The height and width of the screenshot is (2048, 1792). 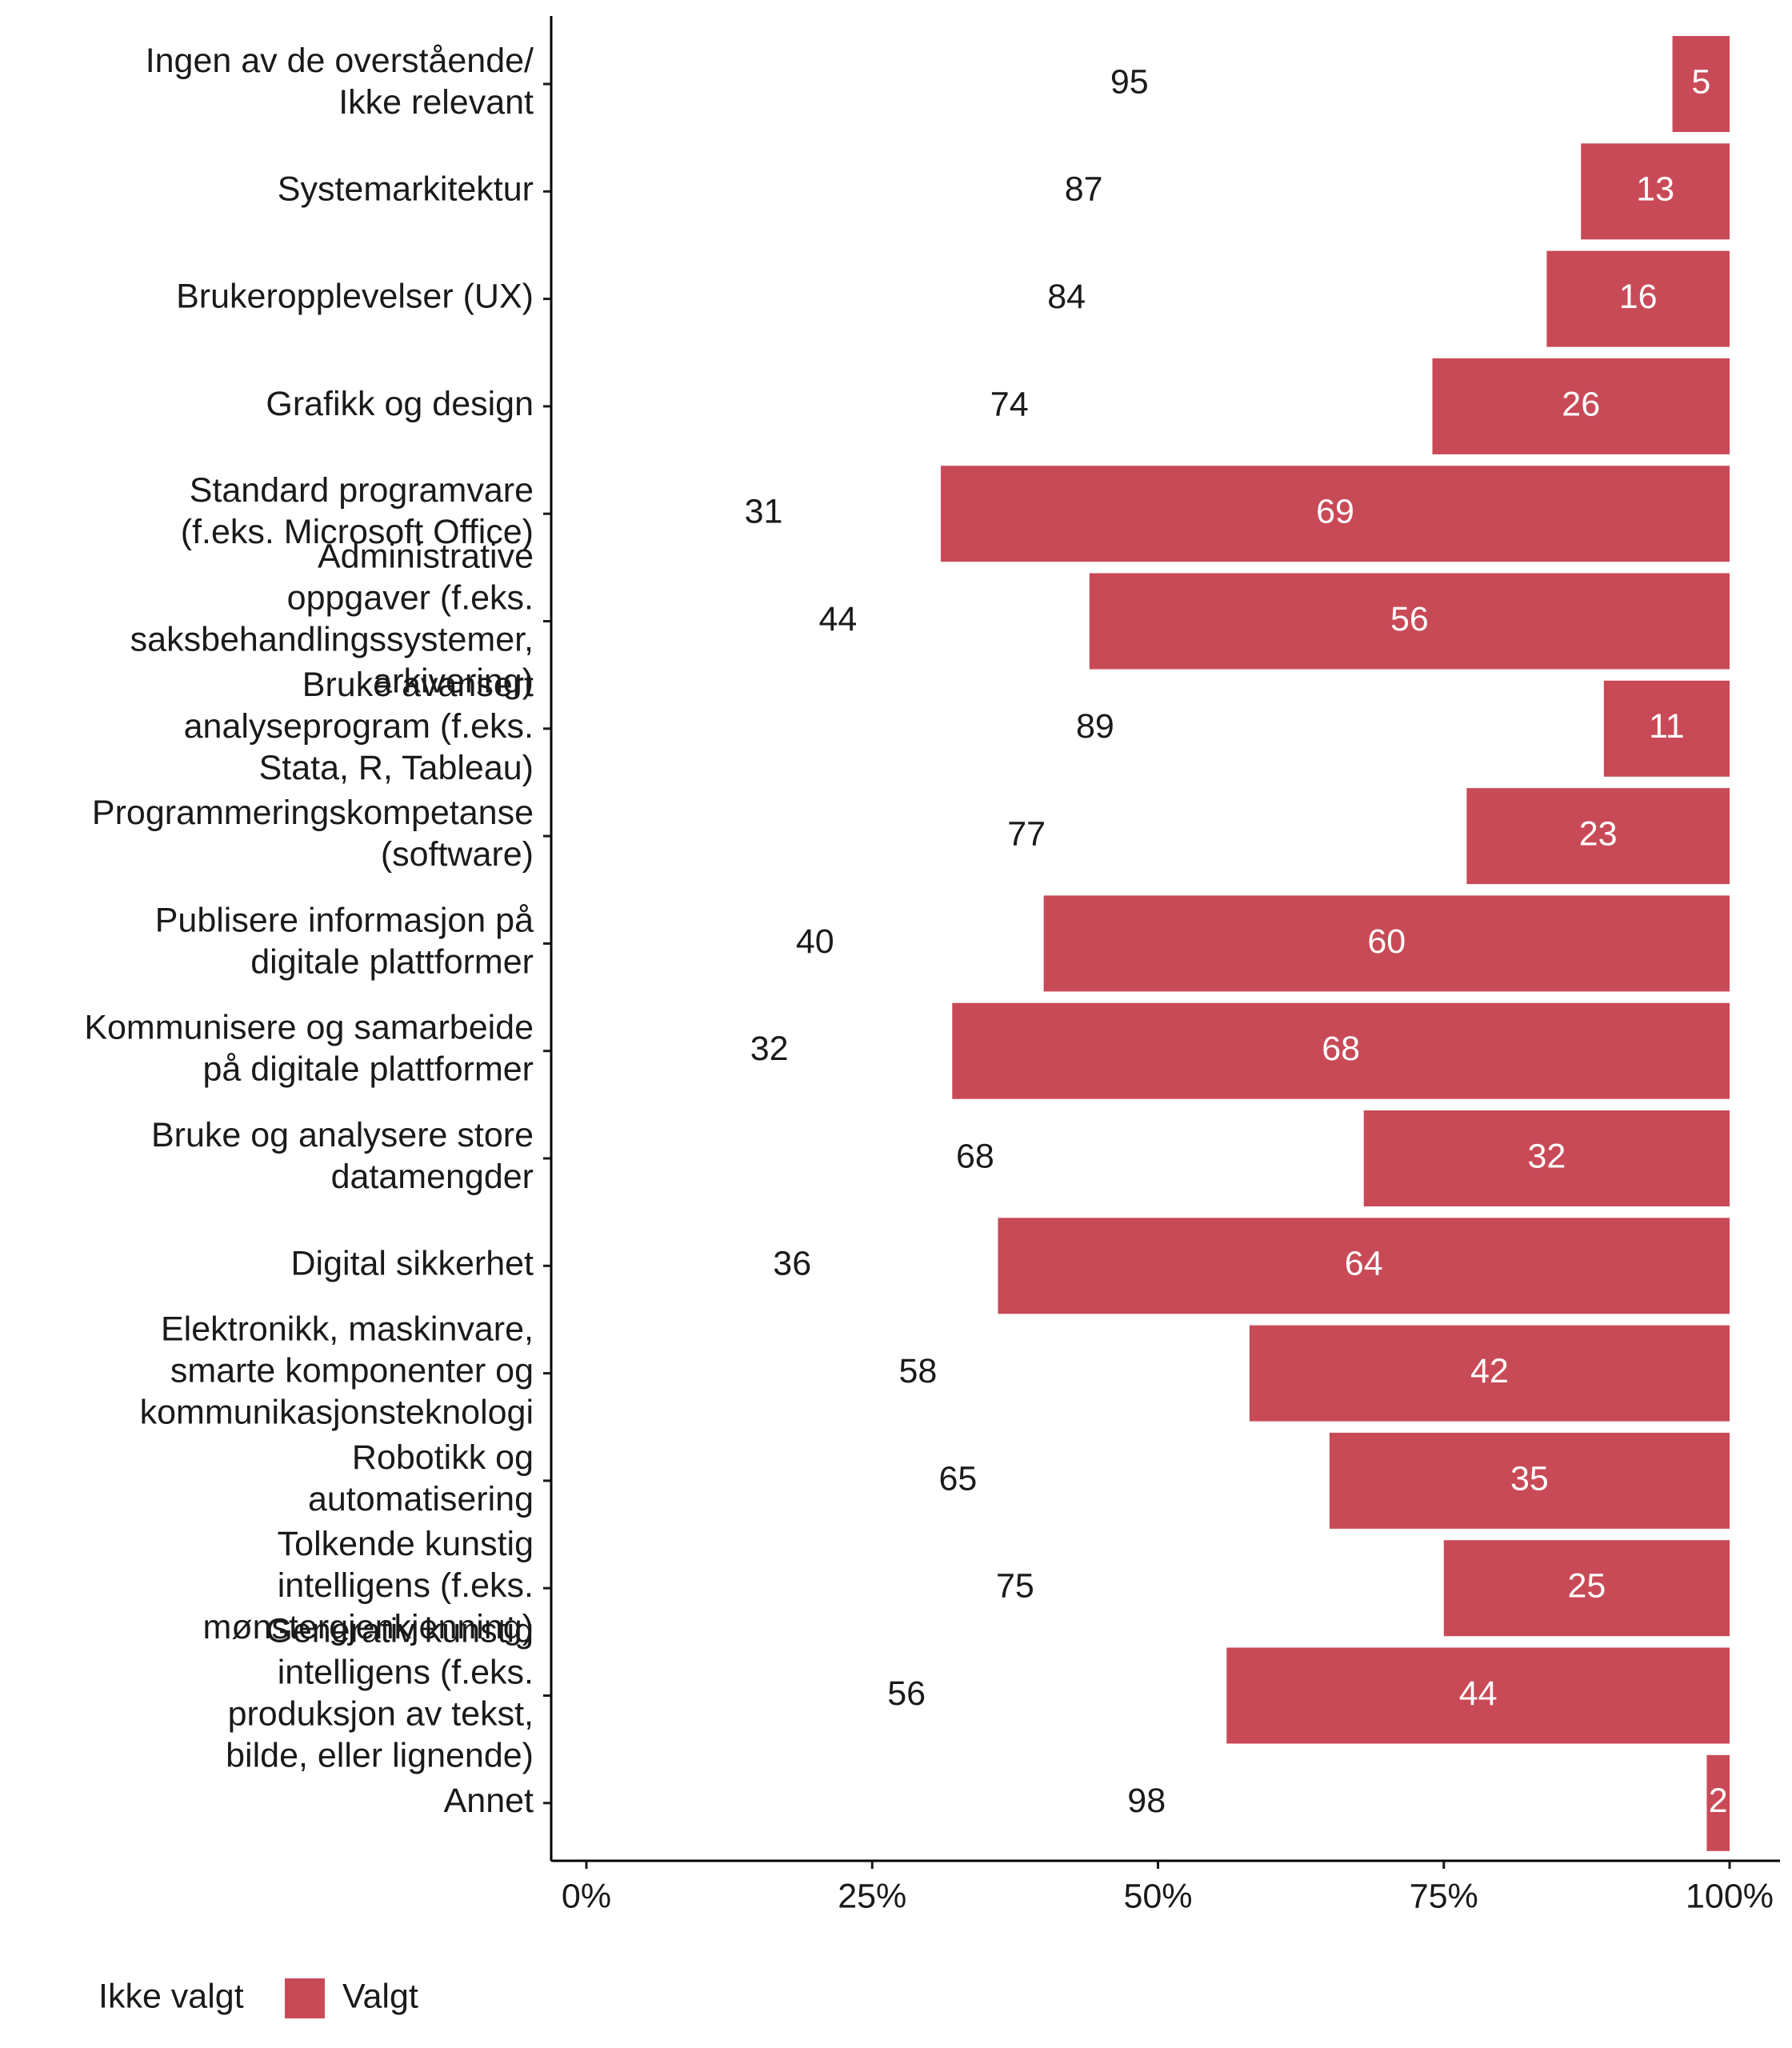 I want to click on data-label: 25, so click(x=1586, y=1586).